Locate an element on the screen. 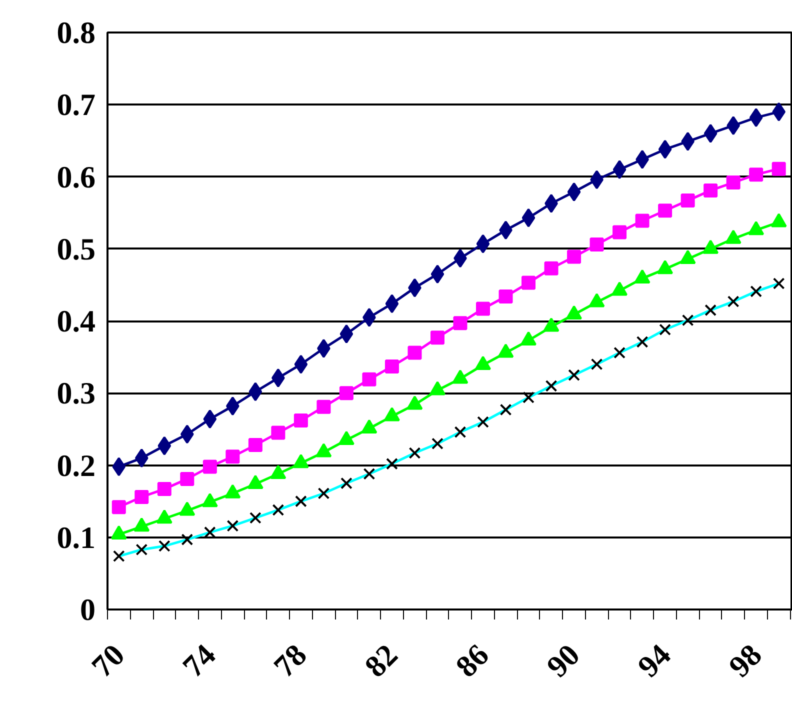  x-tick-label: 74 is located at coordinates (199, 660).